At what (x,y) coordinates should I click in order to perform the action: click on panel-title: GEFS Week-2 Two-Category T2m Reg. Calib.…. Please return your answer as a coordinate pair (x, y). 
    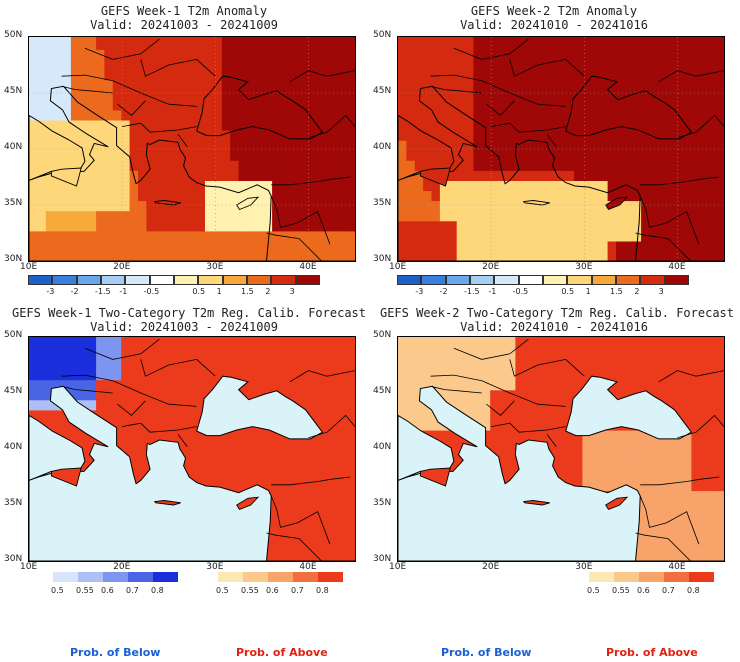
    Looking at the image, I should click on (556, 313).